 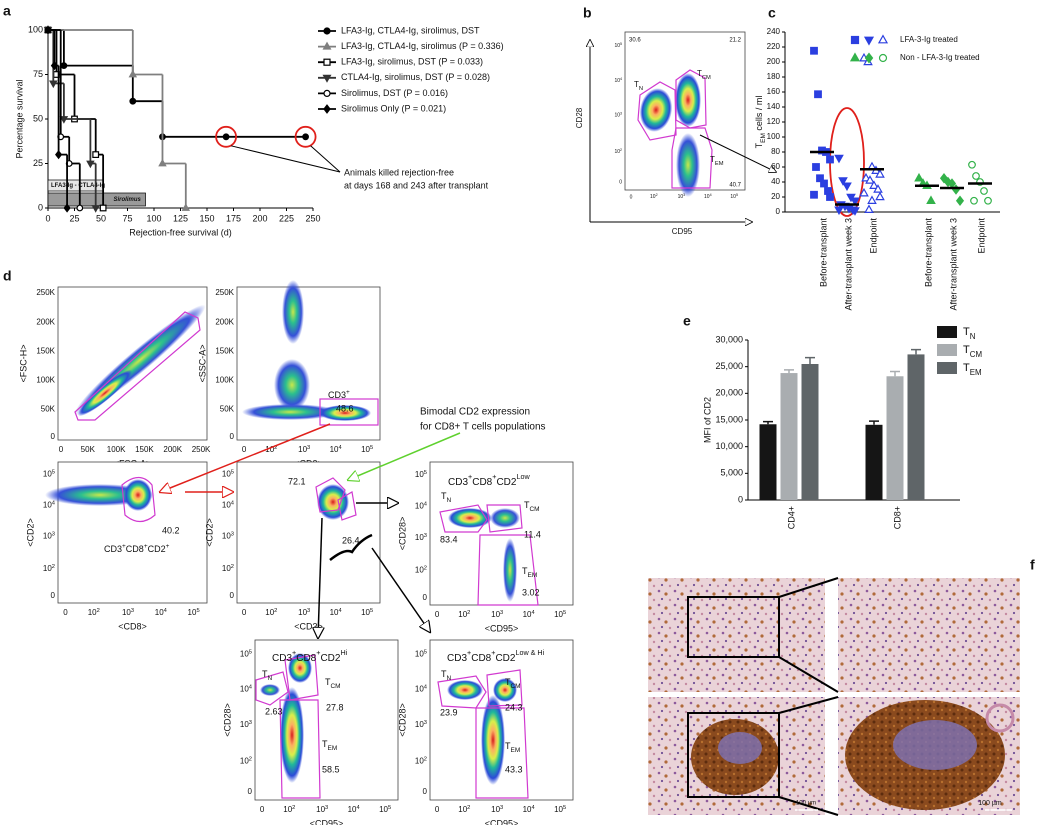 What do you see at coordinates (285, 159) in the screenshot?
I see `annotation-line` at bounding box center [285, 159].